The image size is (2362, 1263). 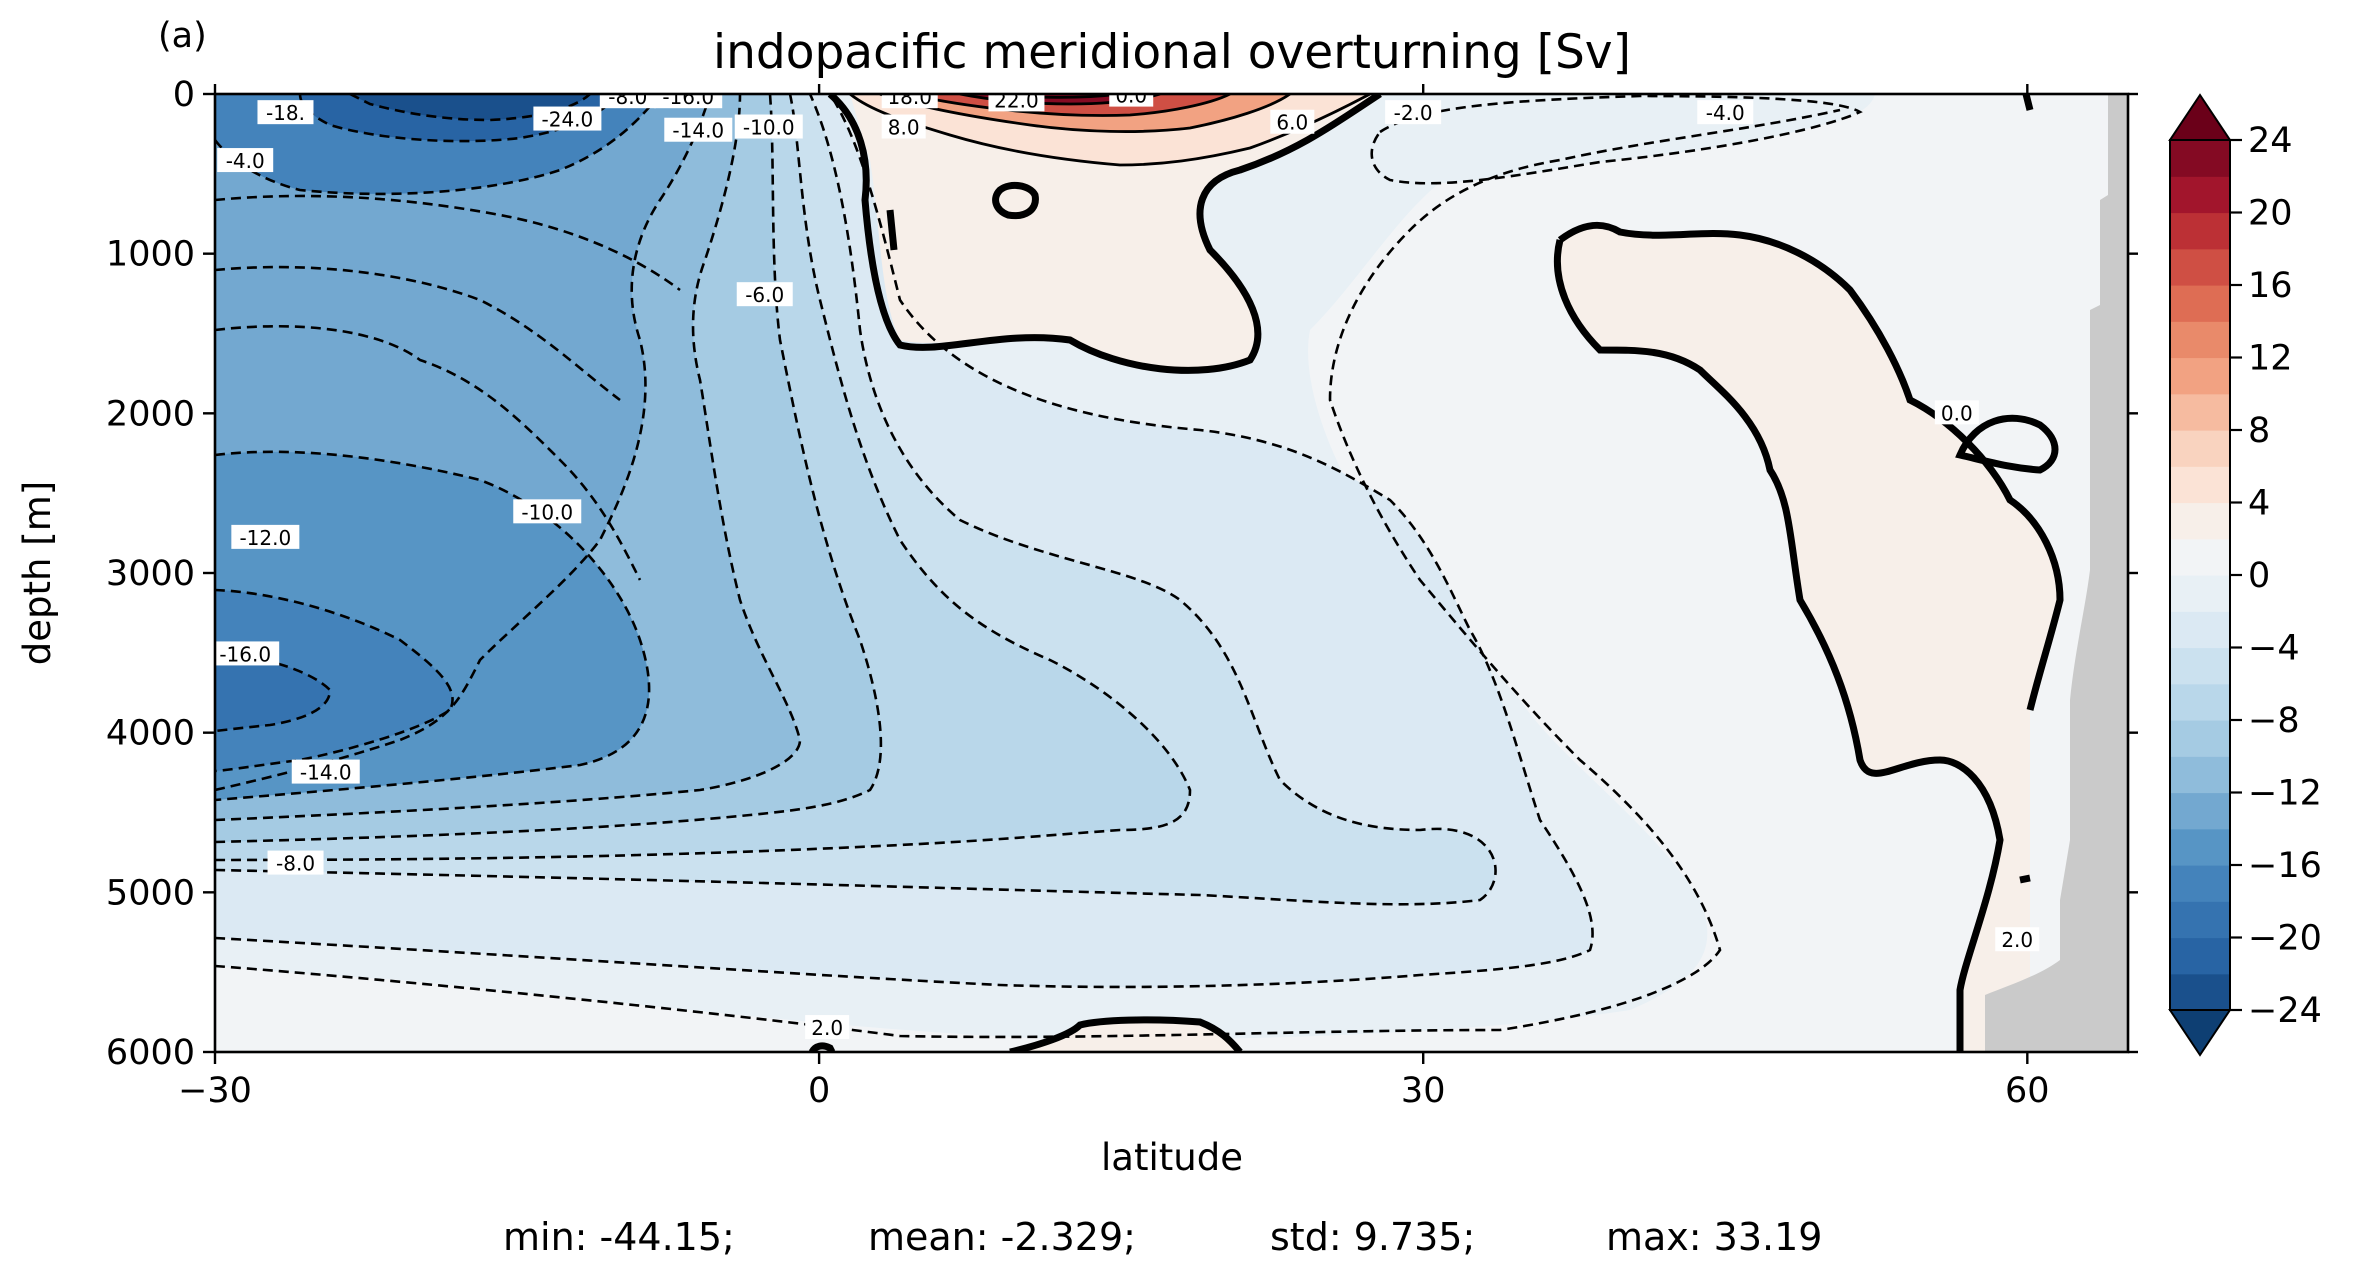 I want to click on contour-label: 8.0, so click(x=904, y=128).